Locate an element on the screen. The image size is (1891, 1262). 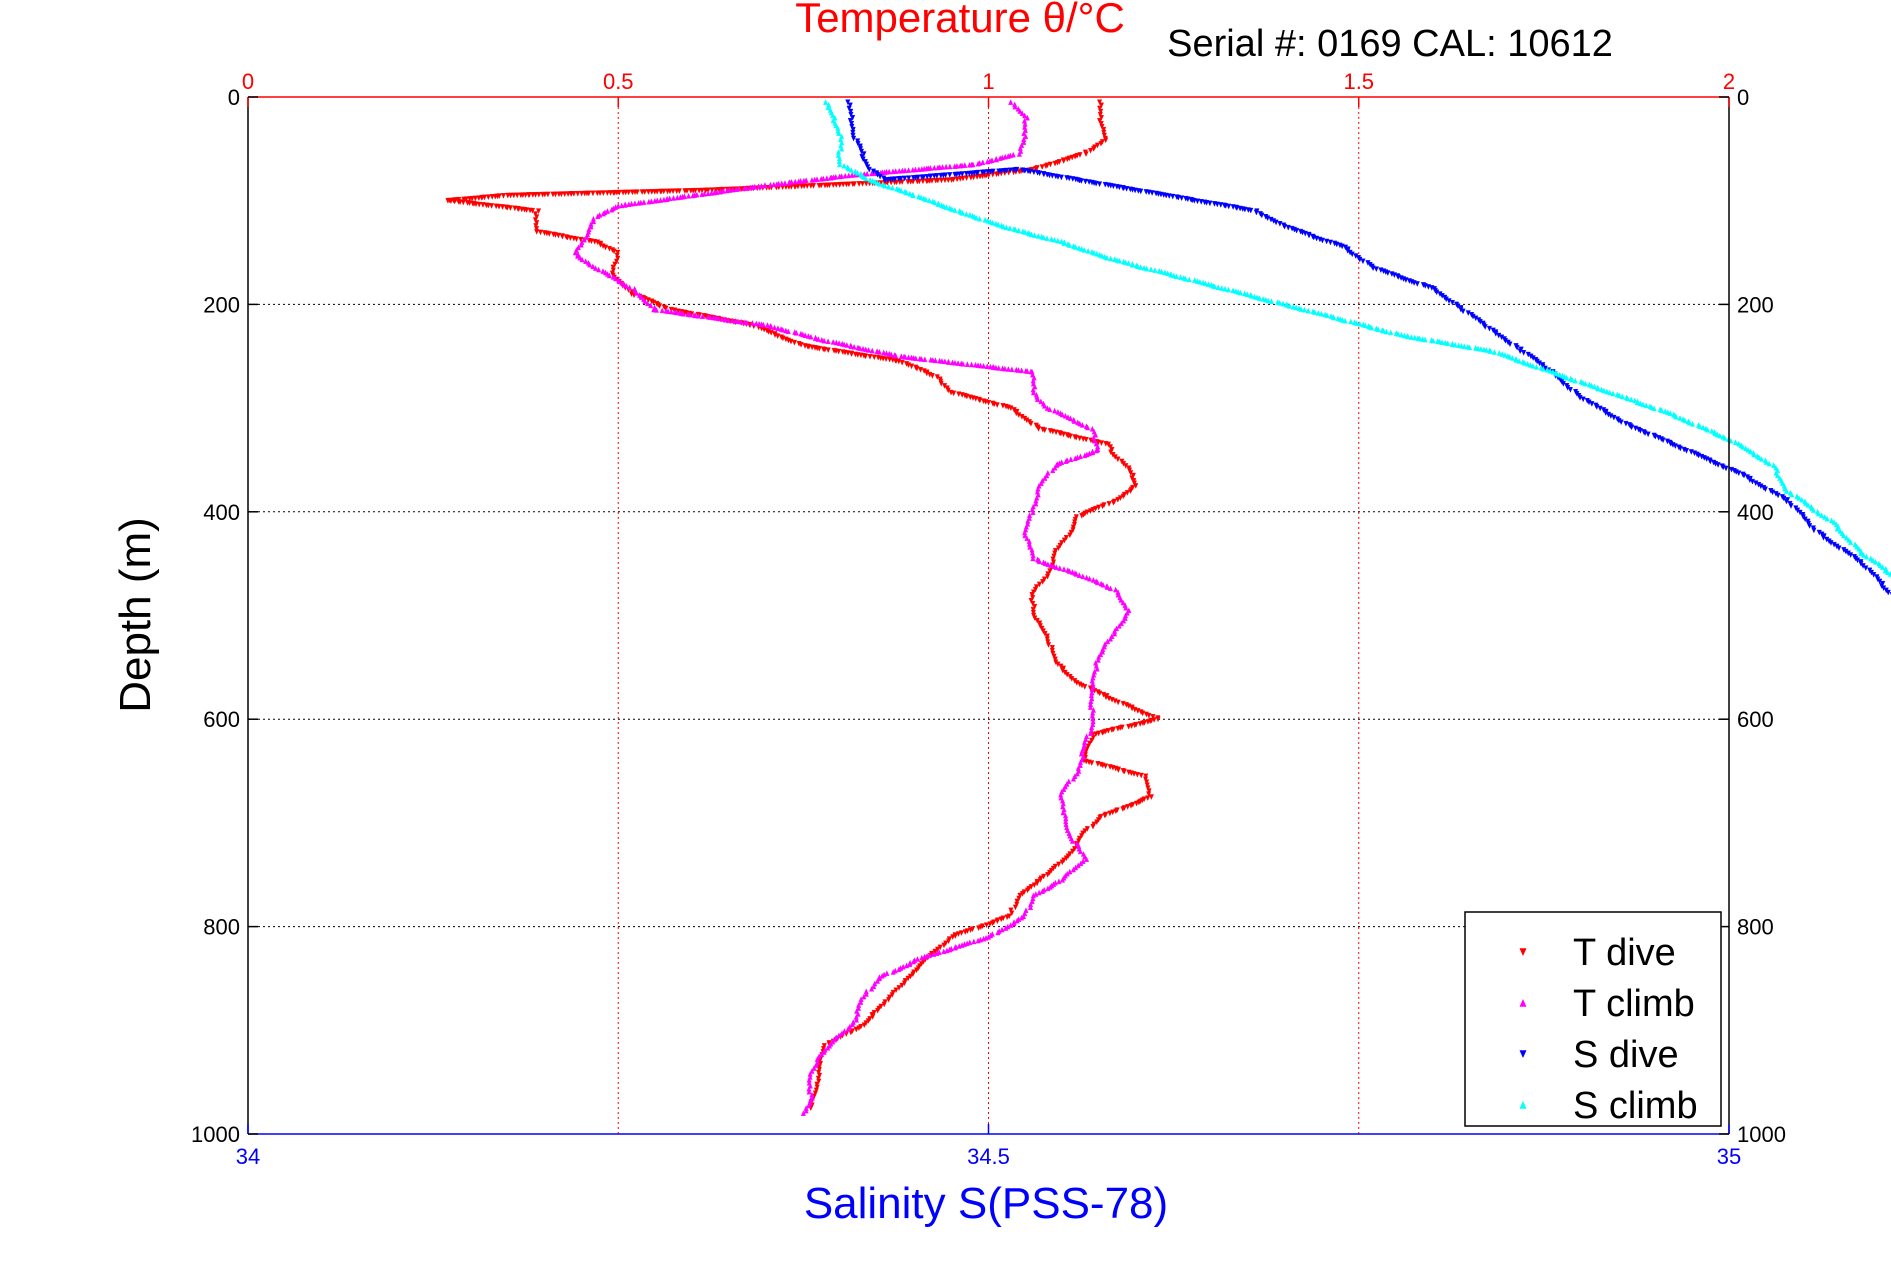
temperature-axis-title: Temperature θ/°C is located at coordinates (960, 20).